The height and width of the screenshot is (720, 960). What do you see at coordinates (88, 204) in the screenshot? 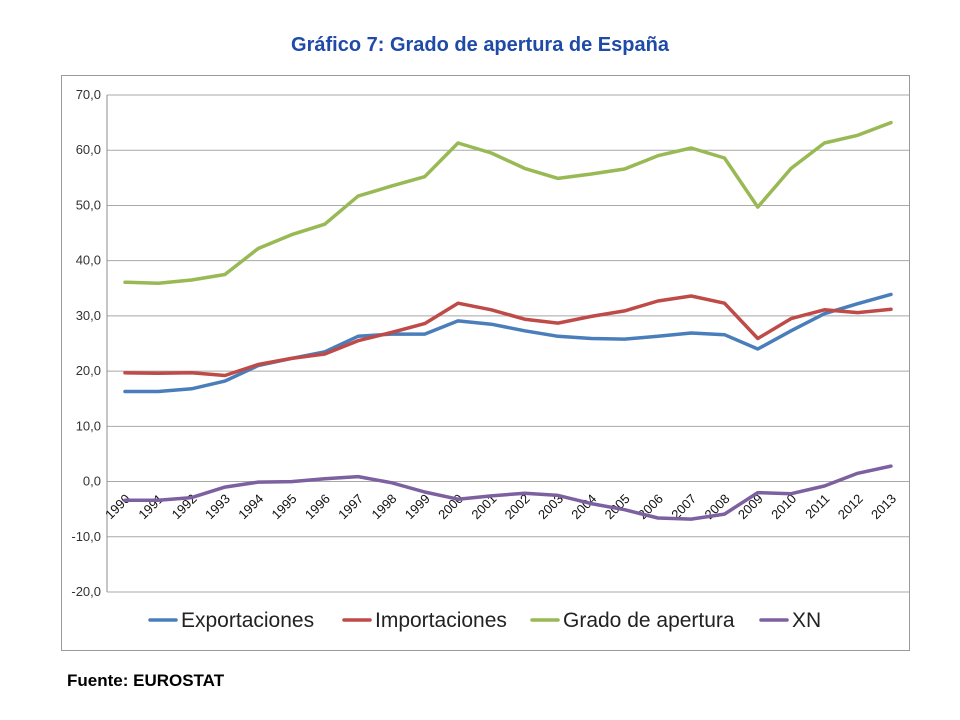
I see `y-tick-label: 50,0` at bounding box center [88, 204].